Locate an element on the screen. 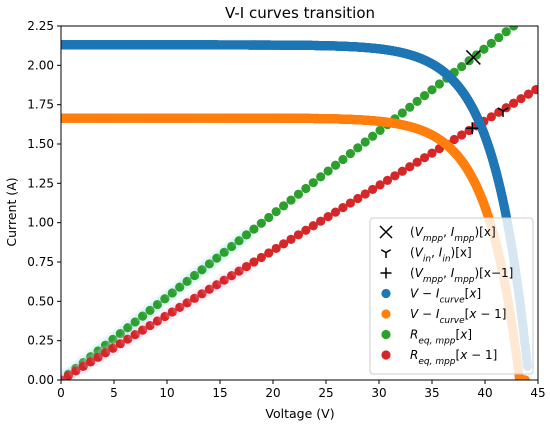 This screenshot has width=550, height=426. y-tick-label: 1.50 is located at coordinates (40, 144).